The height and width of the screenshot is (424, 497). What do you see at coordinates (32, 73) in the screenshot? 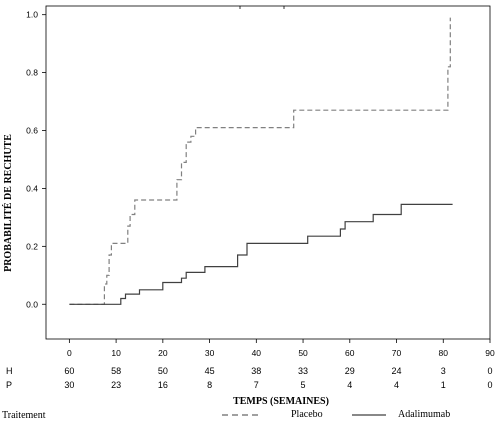
I see `y-tick-label: 0.8` at bounding box center [32, 73].